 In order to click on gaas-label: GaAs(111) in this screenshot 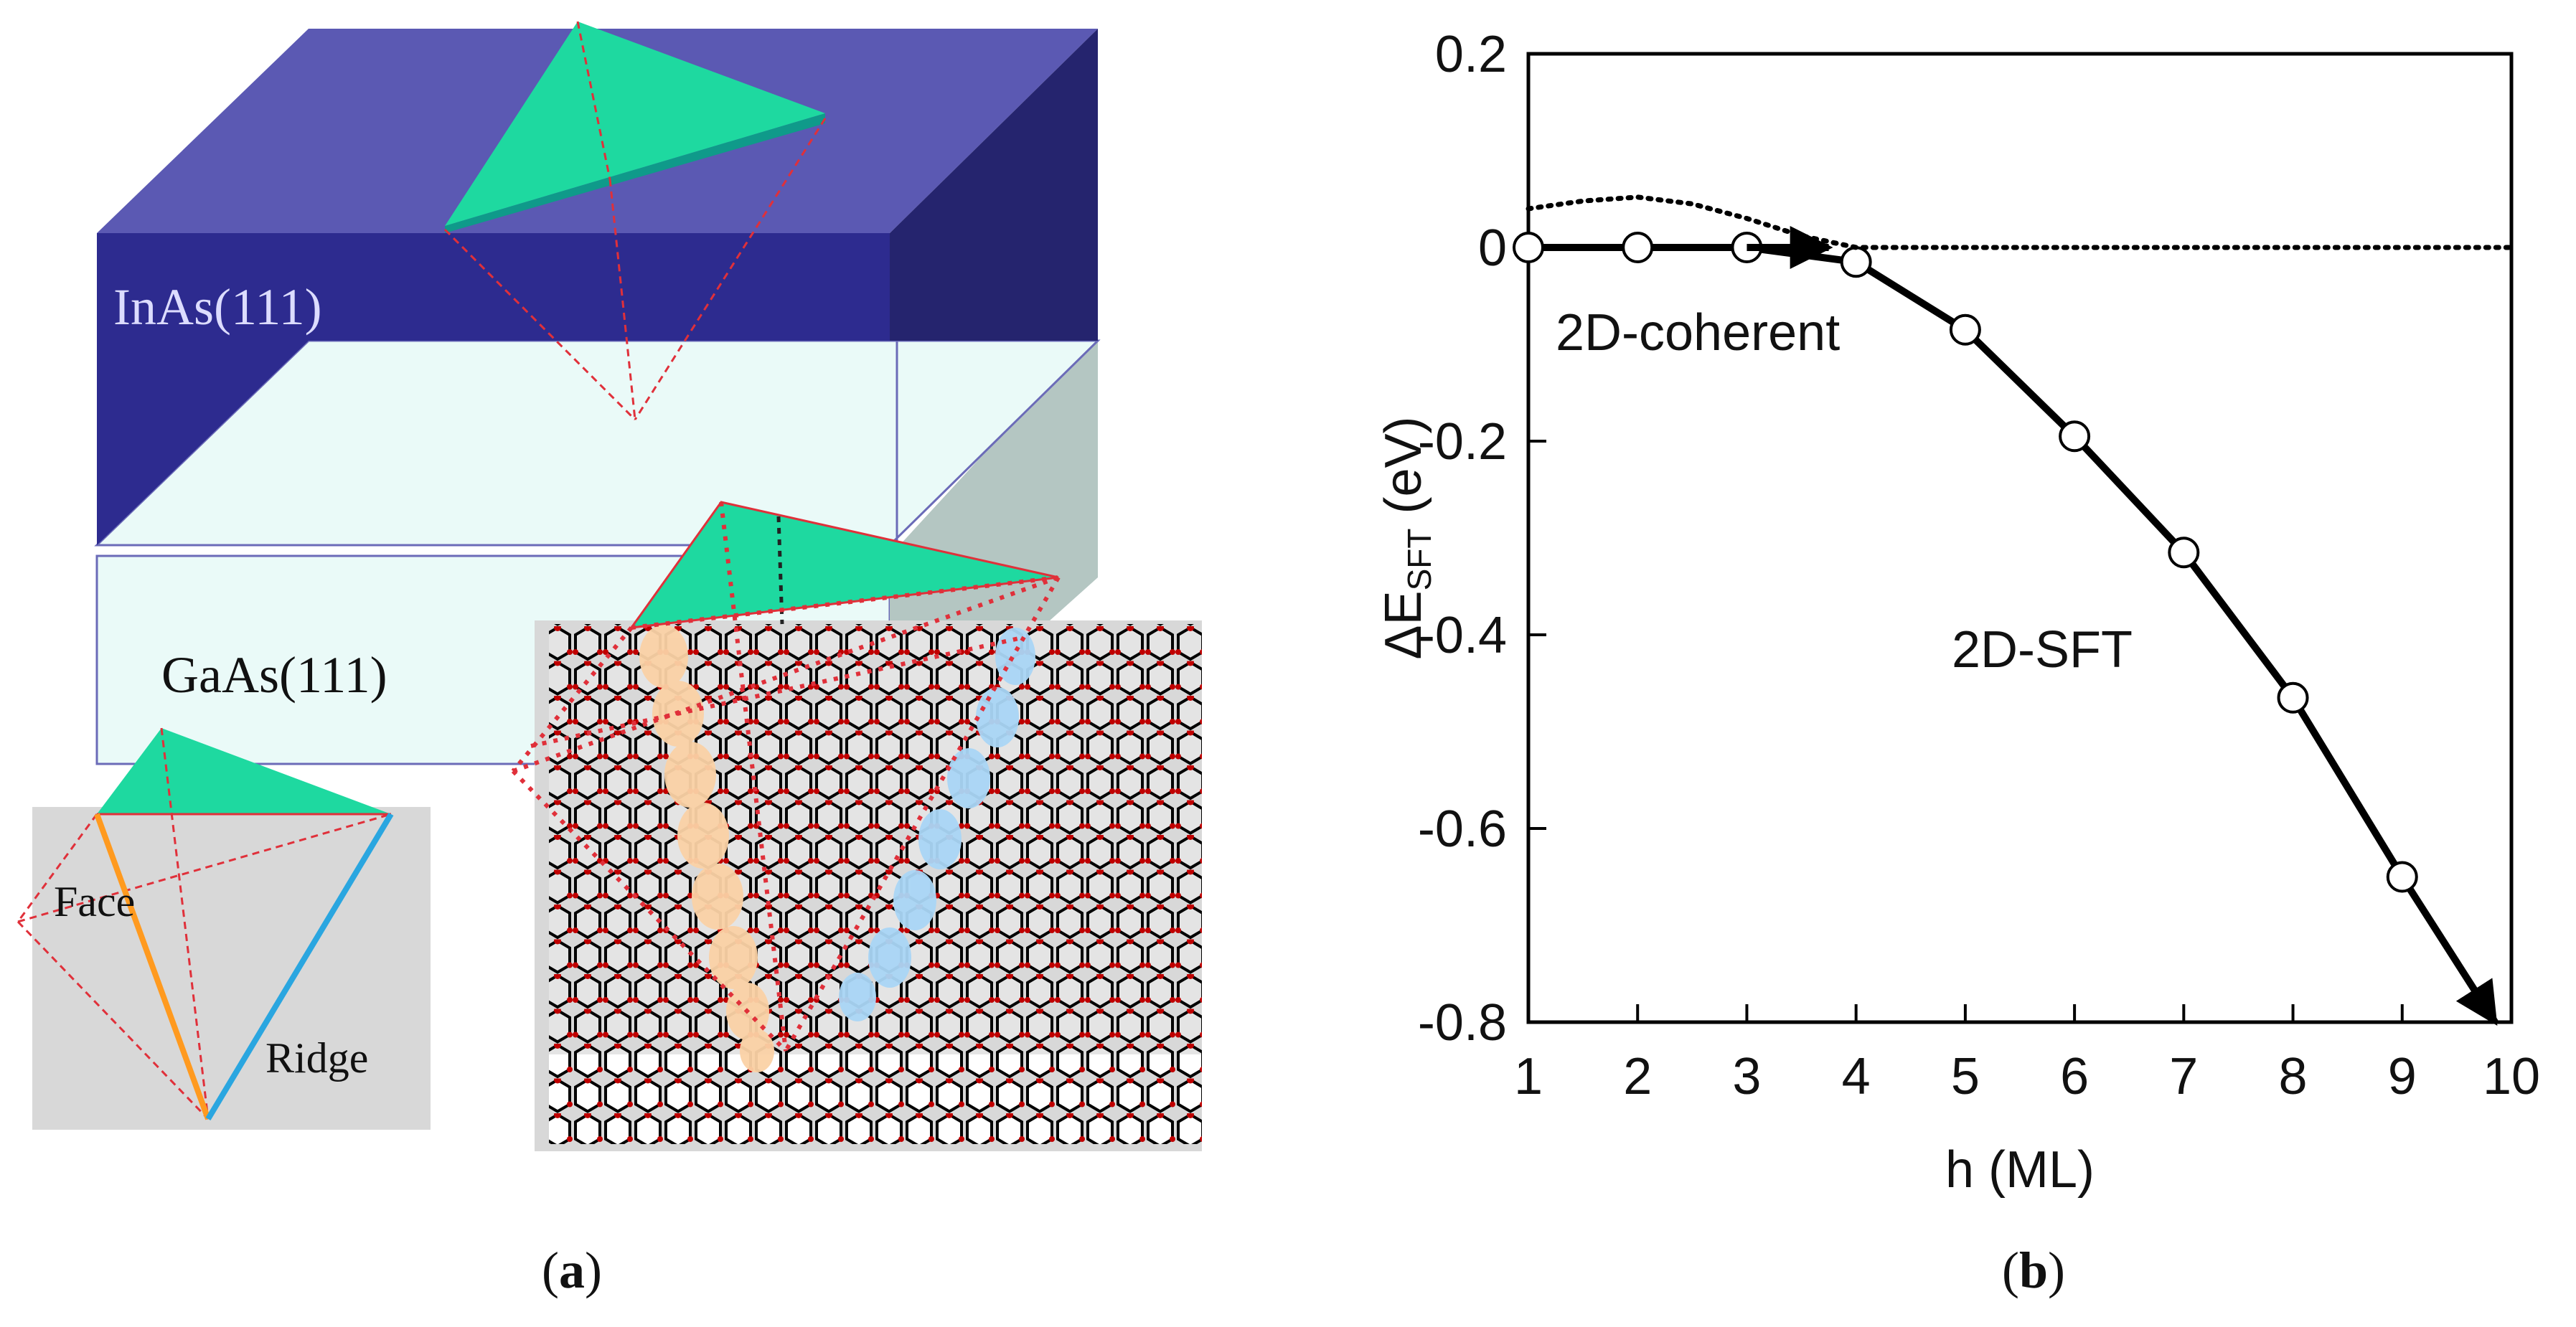, I will do `click(274, 675)`.